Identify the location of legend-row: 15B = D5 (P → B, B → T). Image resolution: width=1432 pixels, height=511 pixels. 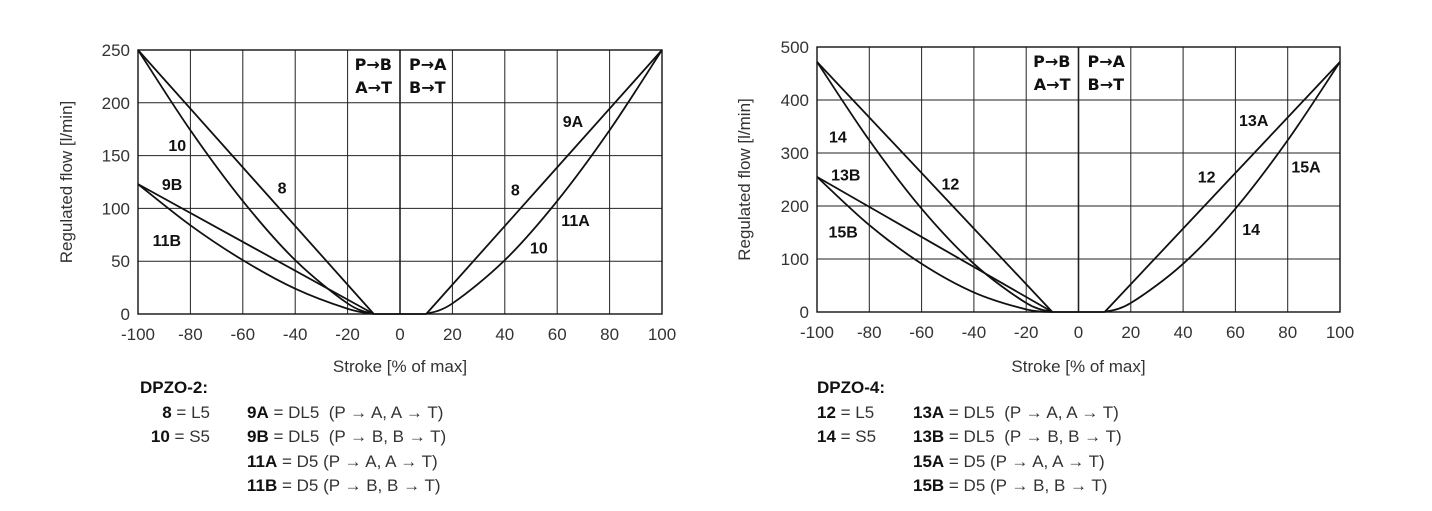
(1017, 486).